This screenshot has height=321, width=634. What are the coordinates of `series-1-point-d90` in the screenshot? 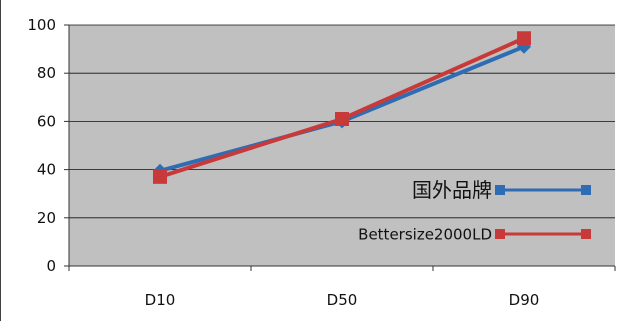 It's located at (524, 38).